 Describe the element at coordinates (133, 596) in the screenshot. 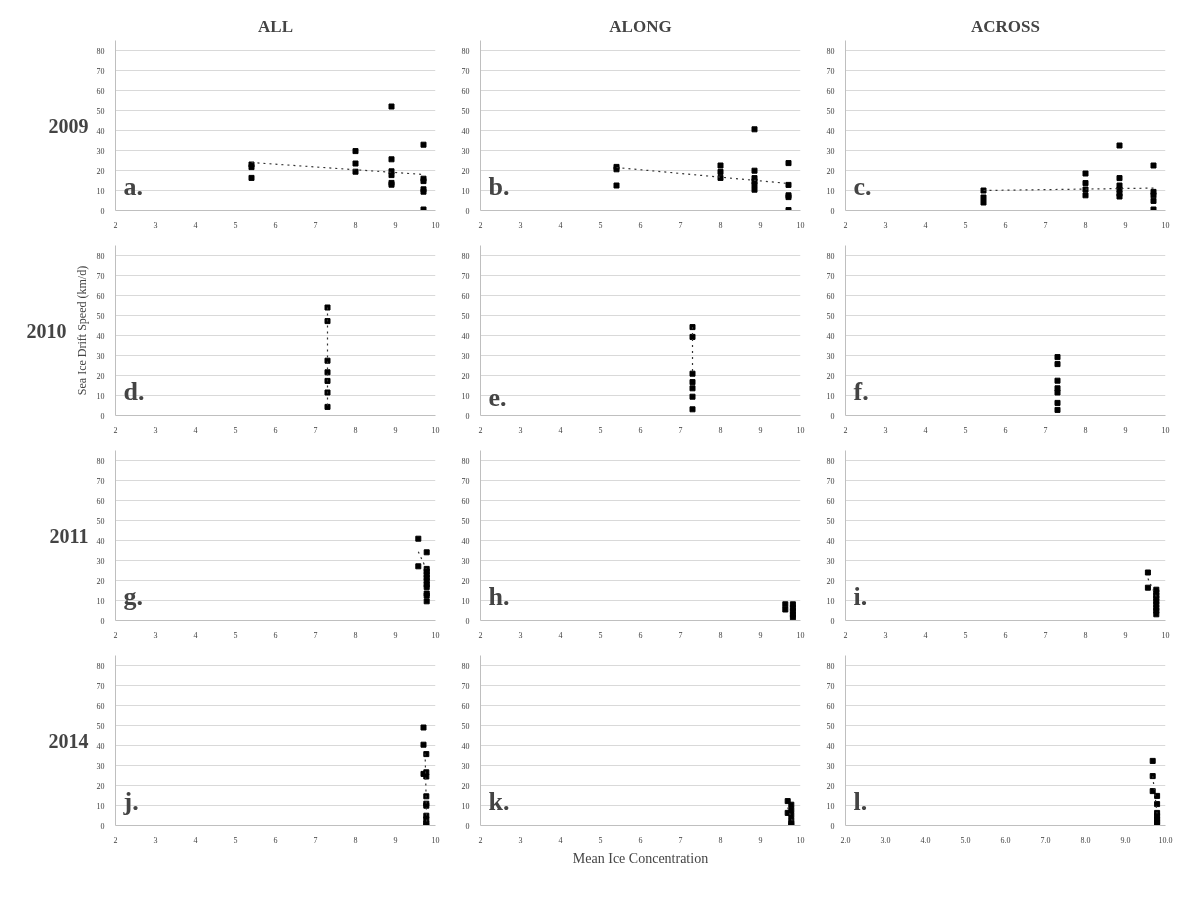

I see `annotation: g.` at that location.